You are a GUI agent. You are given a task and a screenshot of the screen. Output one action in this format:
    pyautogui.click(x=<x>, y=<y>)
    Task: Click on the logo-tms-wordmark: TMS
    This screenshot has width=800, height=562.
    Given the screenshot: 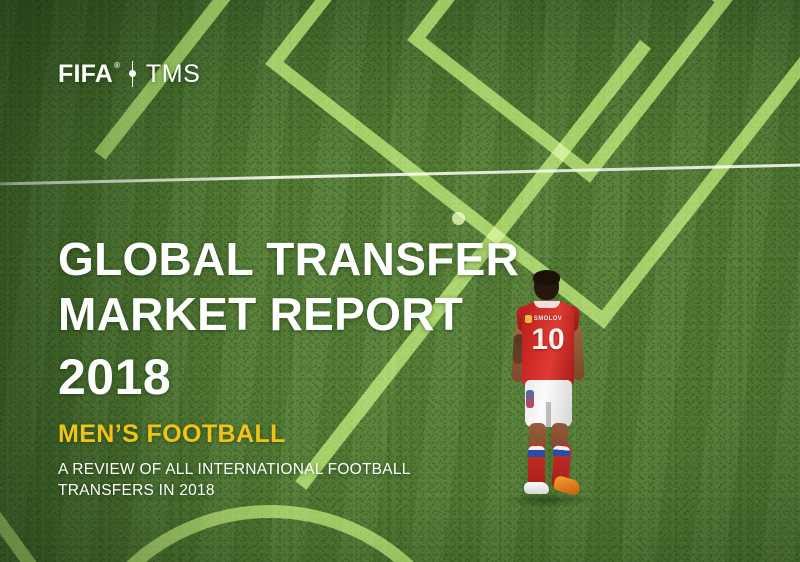 What is the action you would take?
    pyautogui.click(x=173, y=73)
    